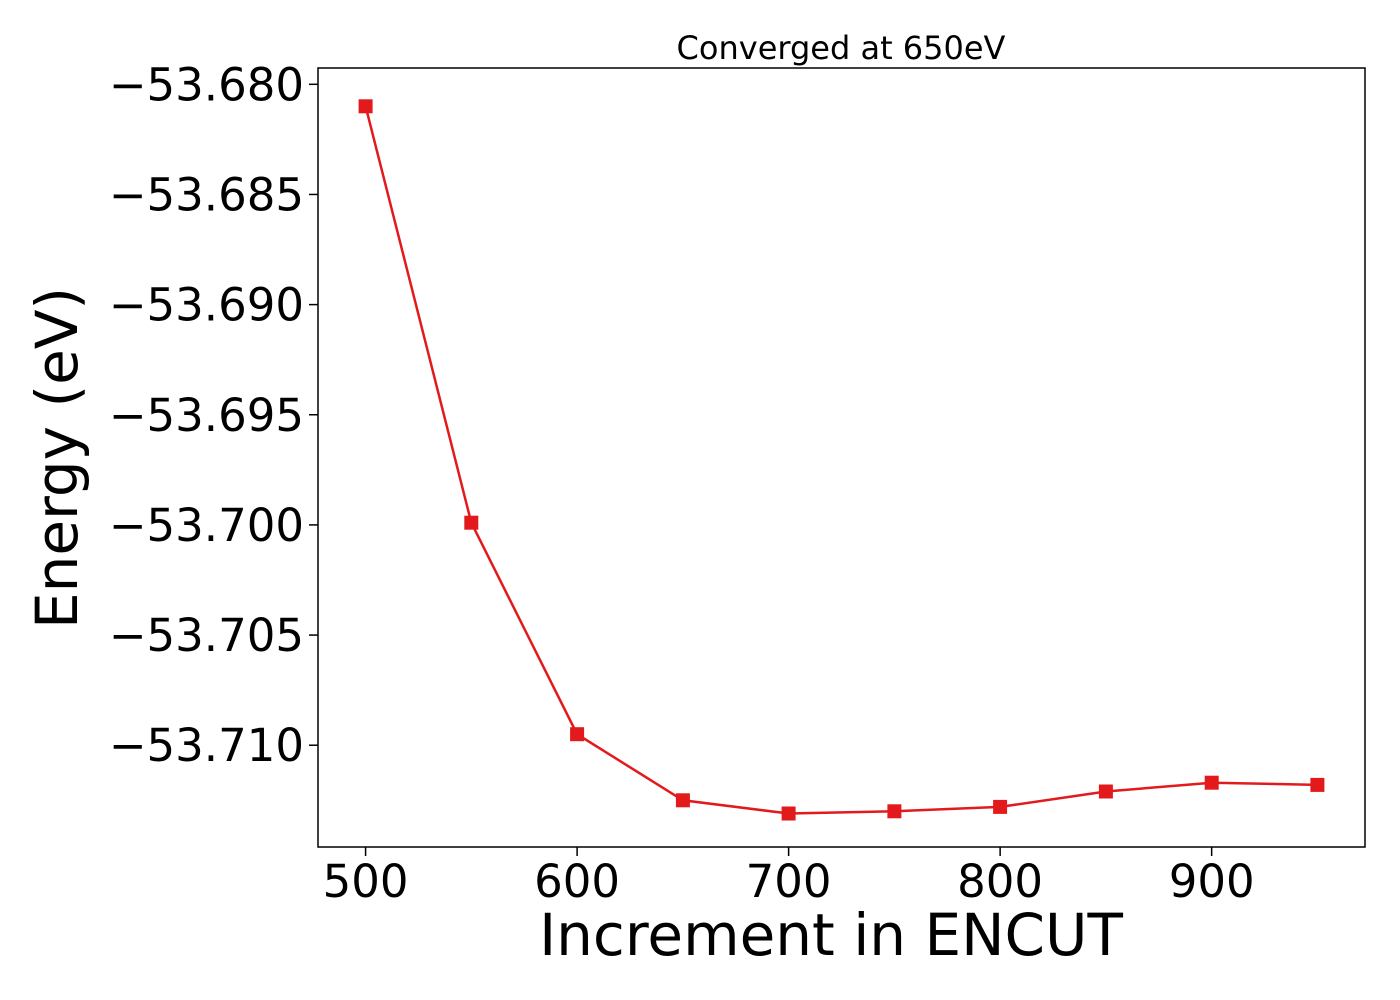 This screenshot has height=1000, width=1400. What do you see at coordinates (206, 745) in the screenshot?
I see `y-tick-label: −53.710` at bounding box center [206, 745].